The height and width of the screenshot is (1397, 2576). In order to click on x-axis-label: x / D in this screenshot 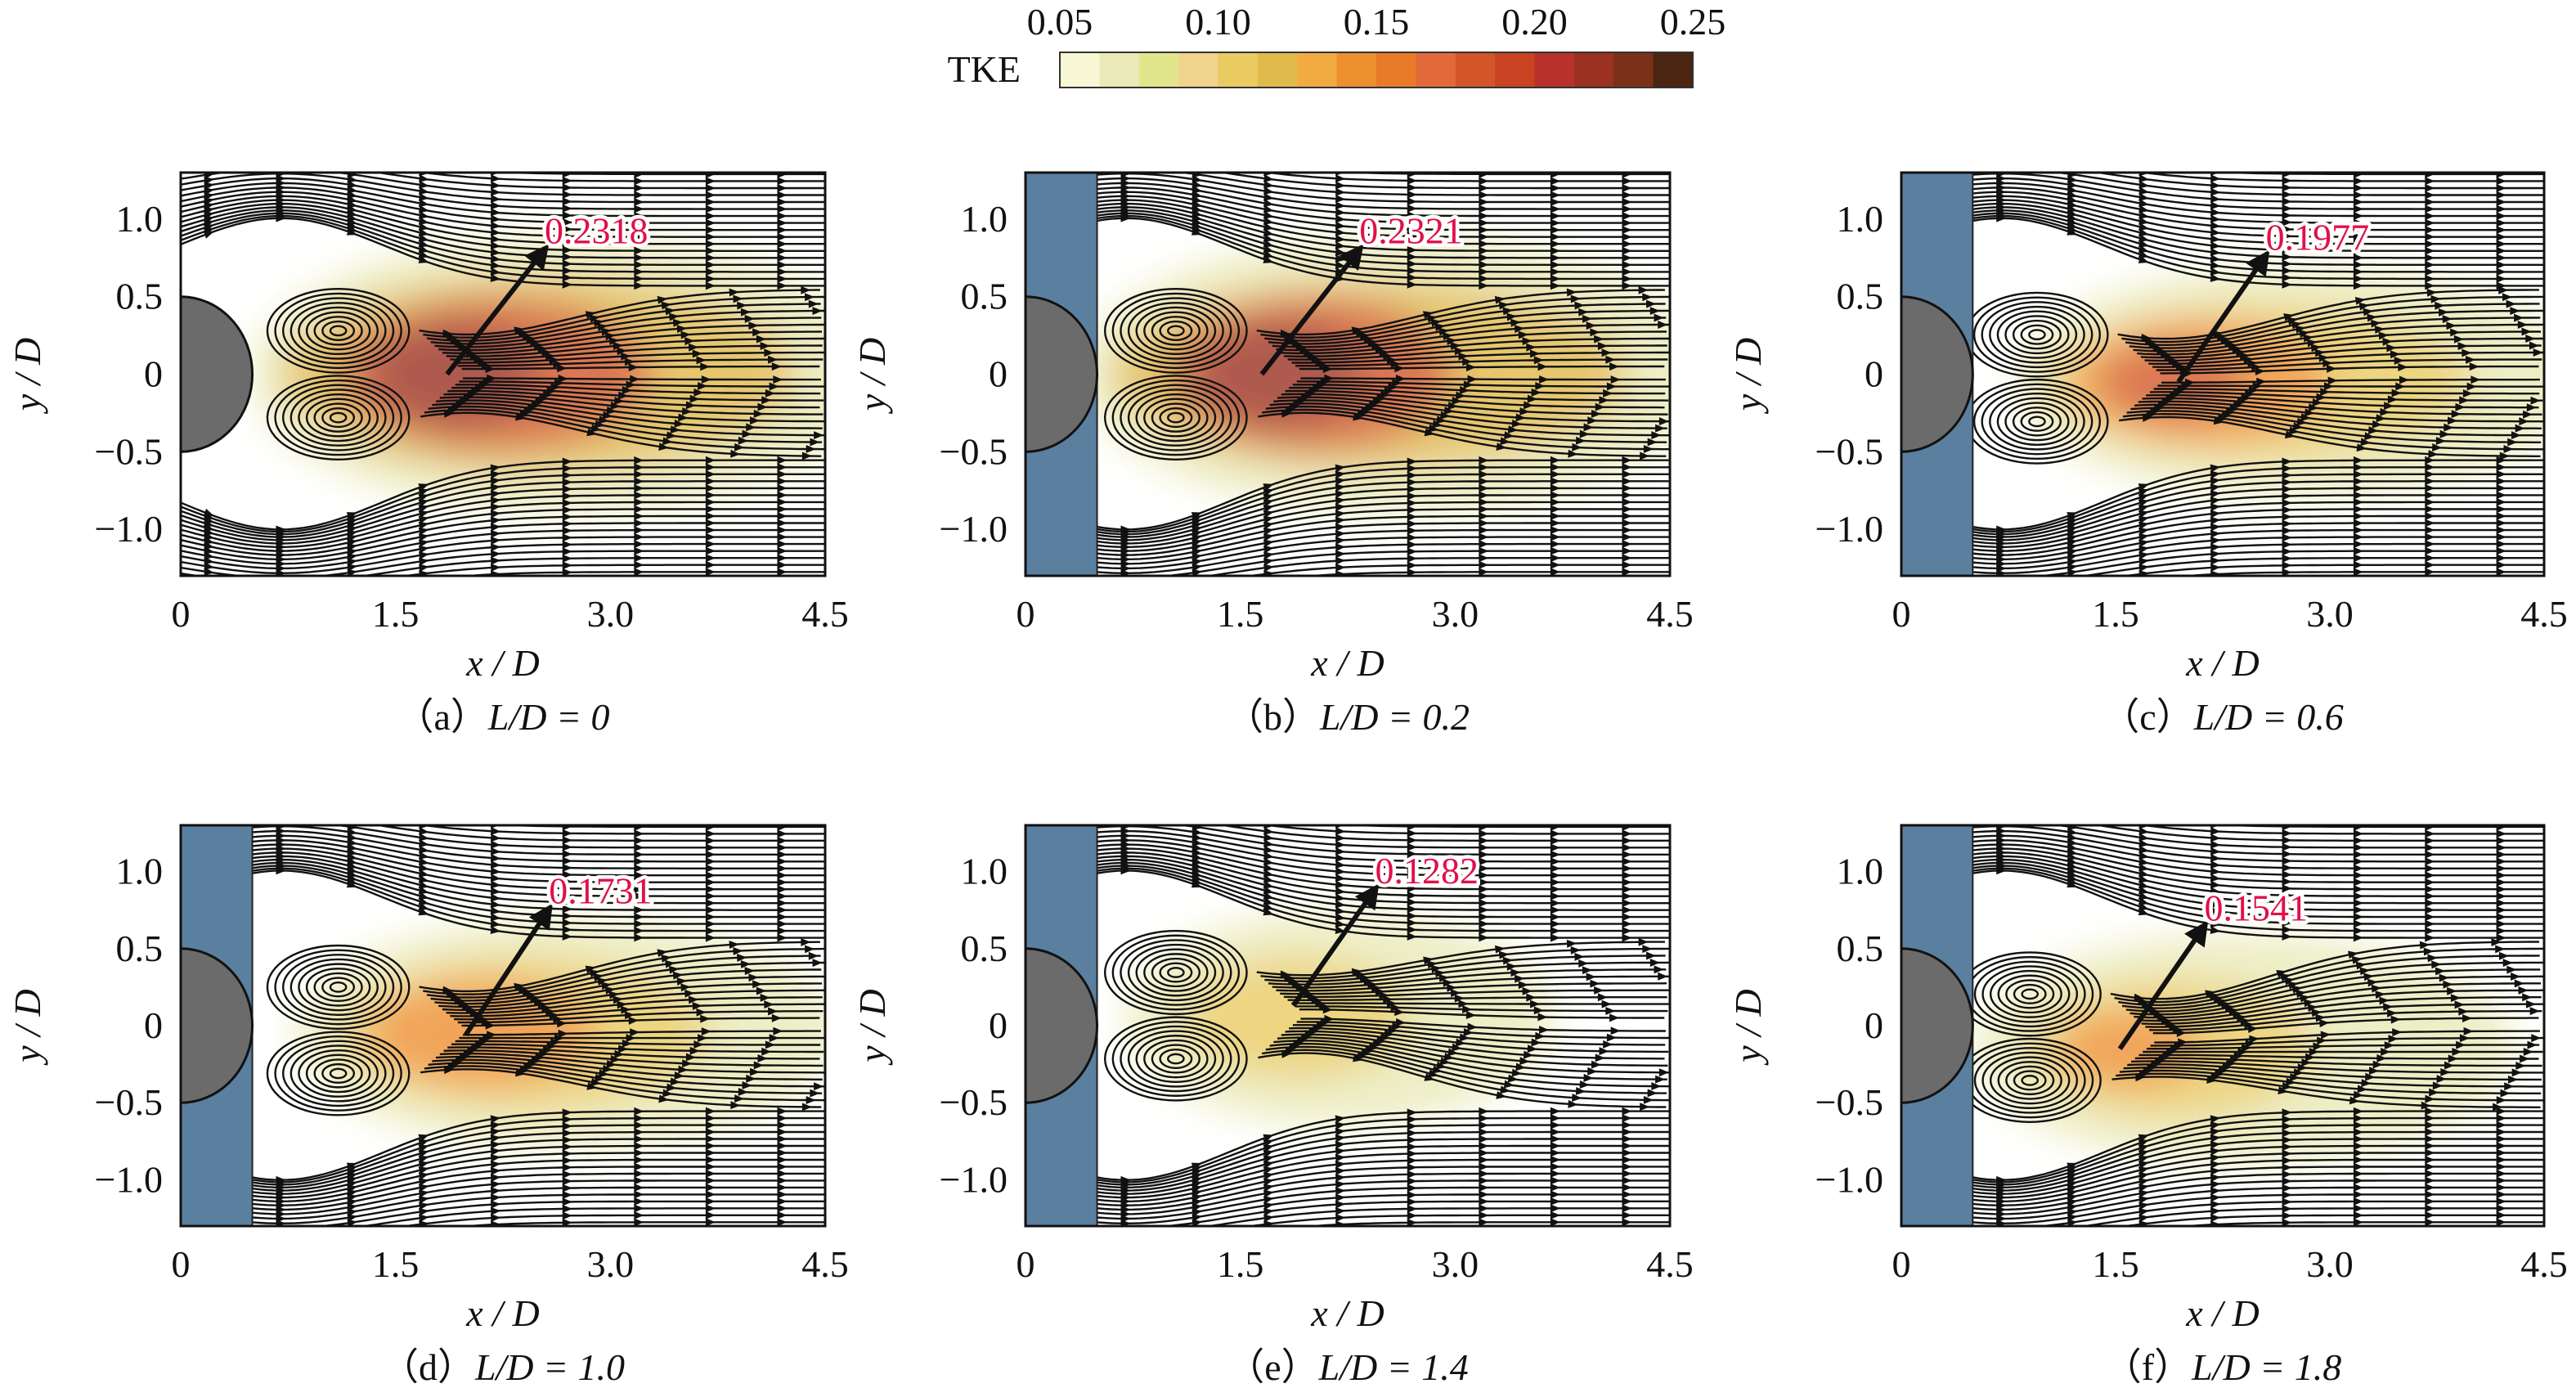, I will do `click(2222, 1313)`.